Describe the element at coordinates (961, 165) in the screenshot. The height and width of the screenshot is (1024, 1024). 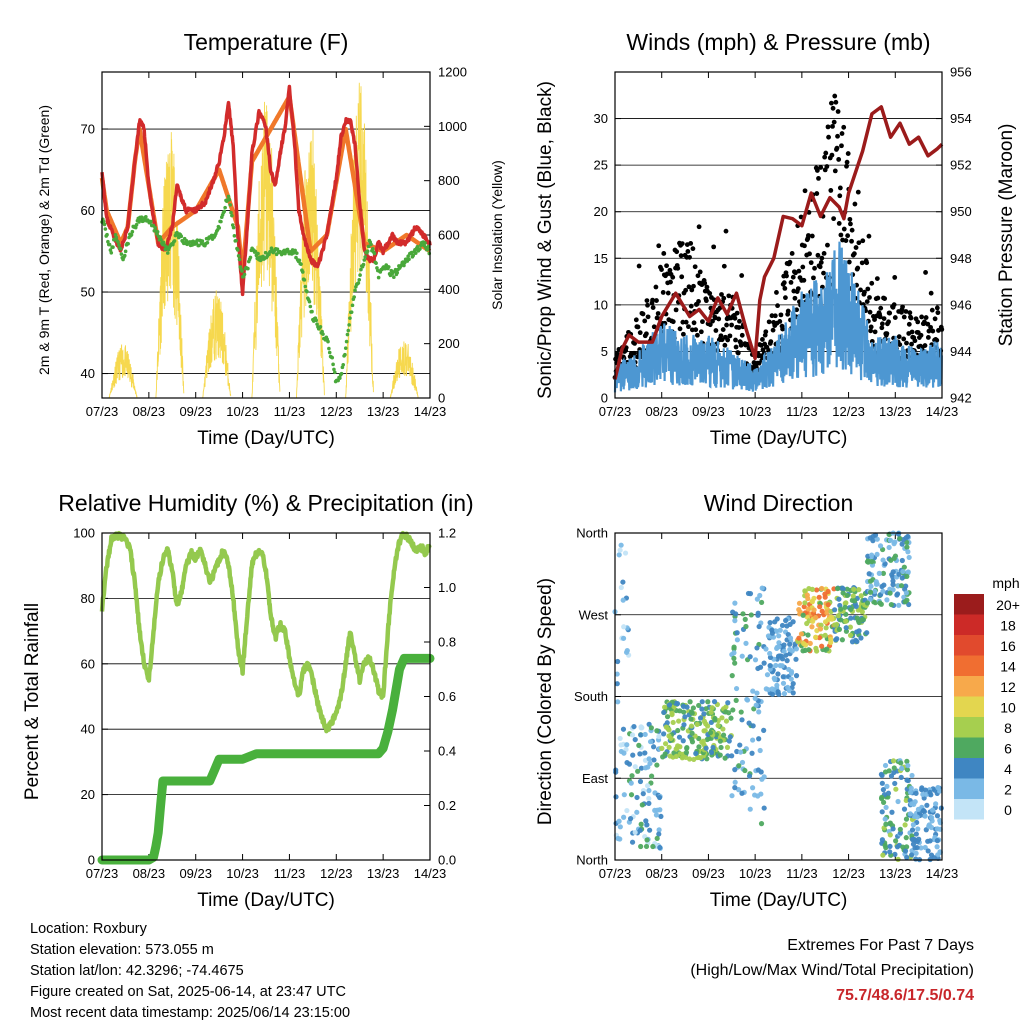
I see `y2-tick-label: 952` at that location.